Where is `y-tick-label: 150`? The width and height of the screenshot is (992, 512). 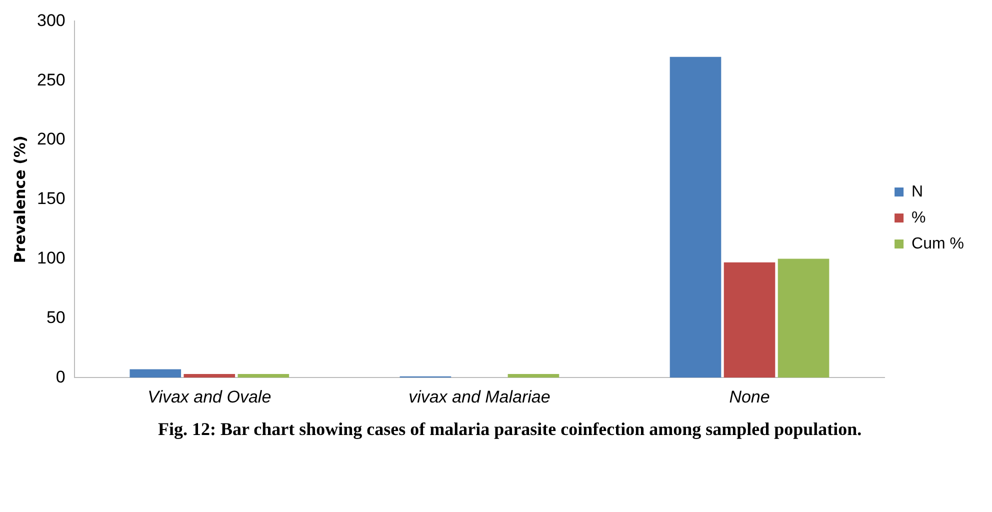
y-tick-label: 150 is located at coordinates (51, 198).